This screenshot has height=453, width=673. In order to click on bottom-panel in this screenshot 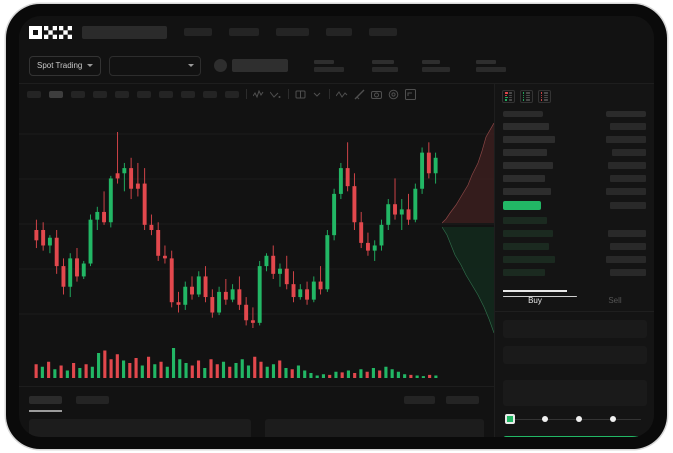, I will do `click(256, 411)`.